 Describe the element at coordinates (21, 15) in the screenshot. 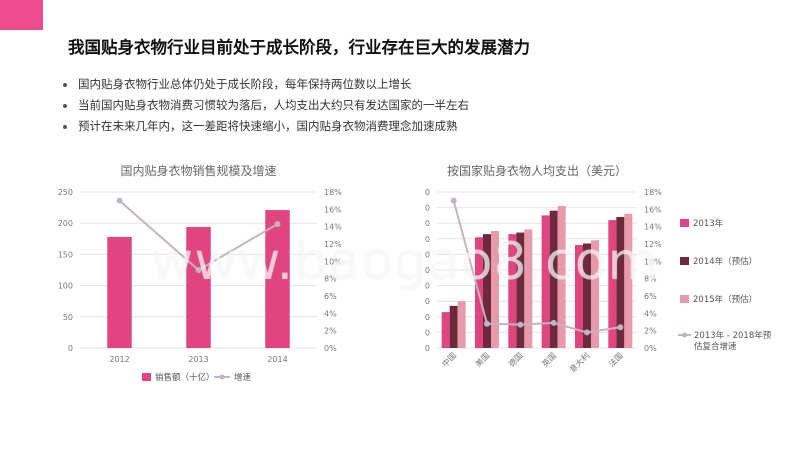

I see `accent-block` at that location.